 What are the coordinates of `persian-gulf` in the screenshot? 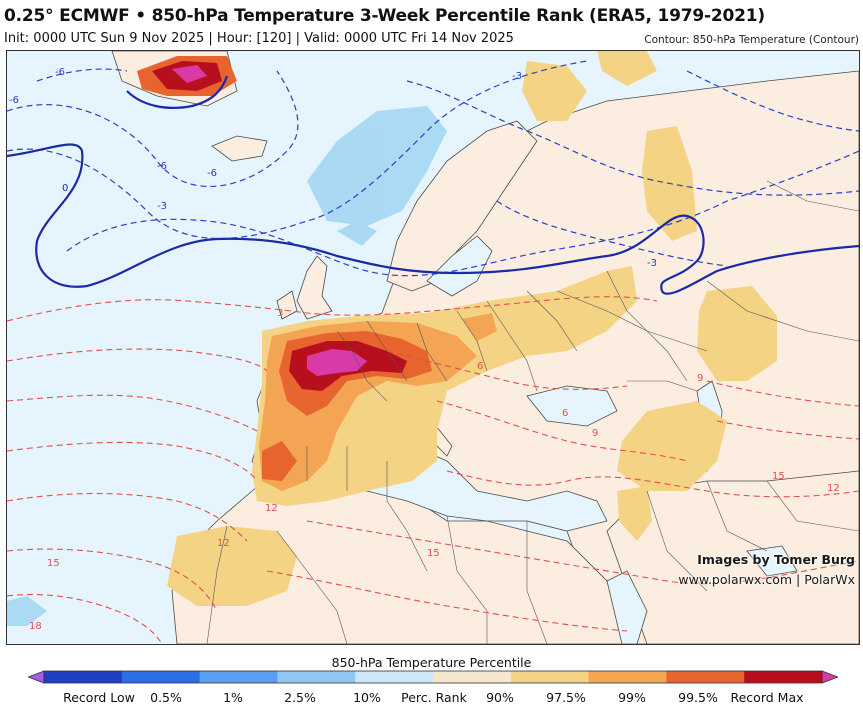 It's located at (772, 561).